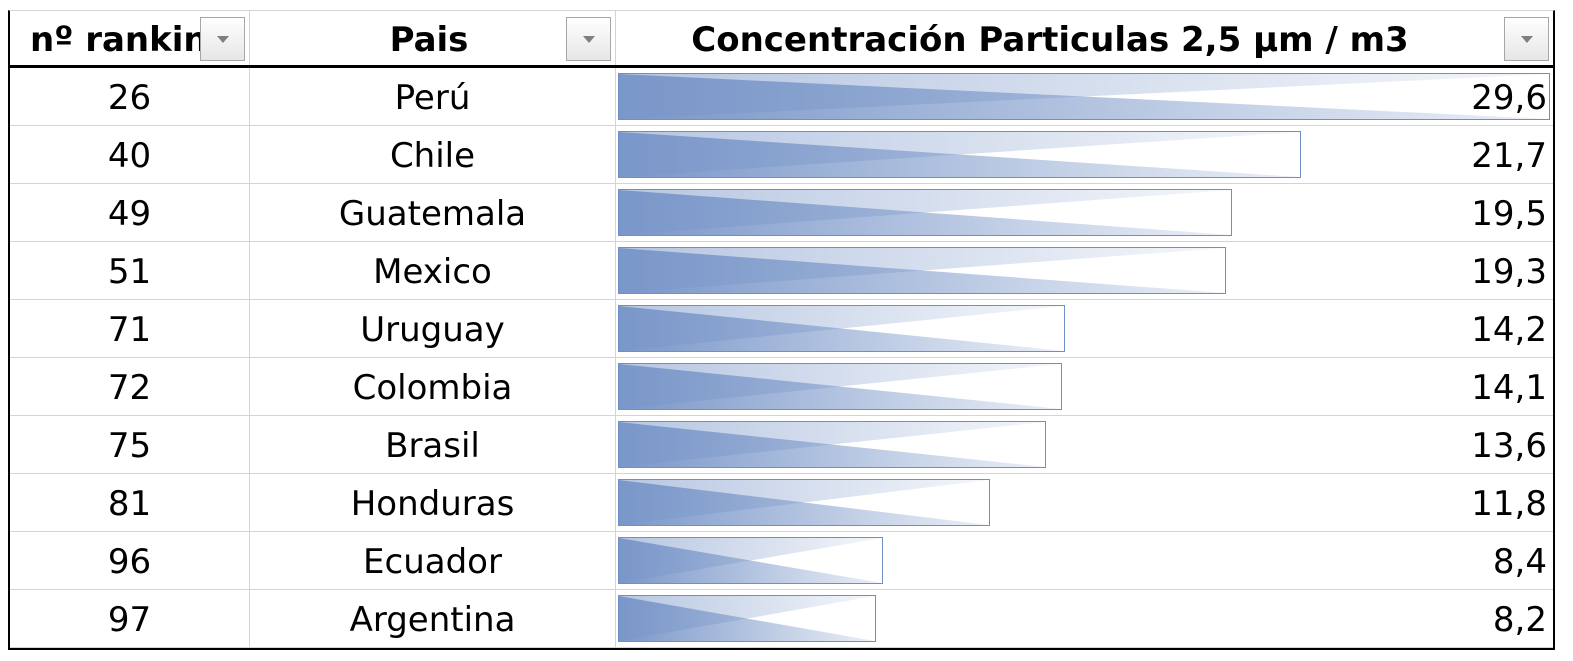  What do you see at coordinates (1509, 446) in the screenshot?
I see `value-label: 13,6` at bounding box center [1509, 446].